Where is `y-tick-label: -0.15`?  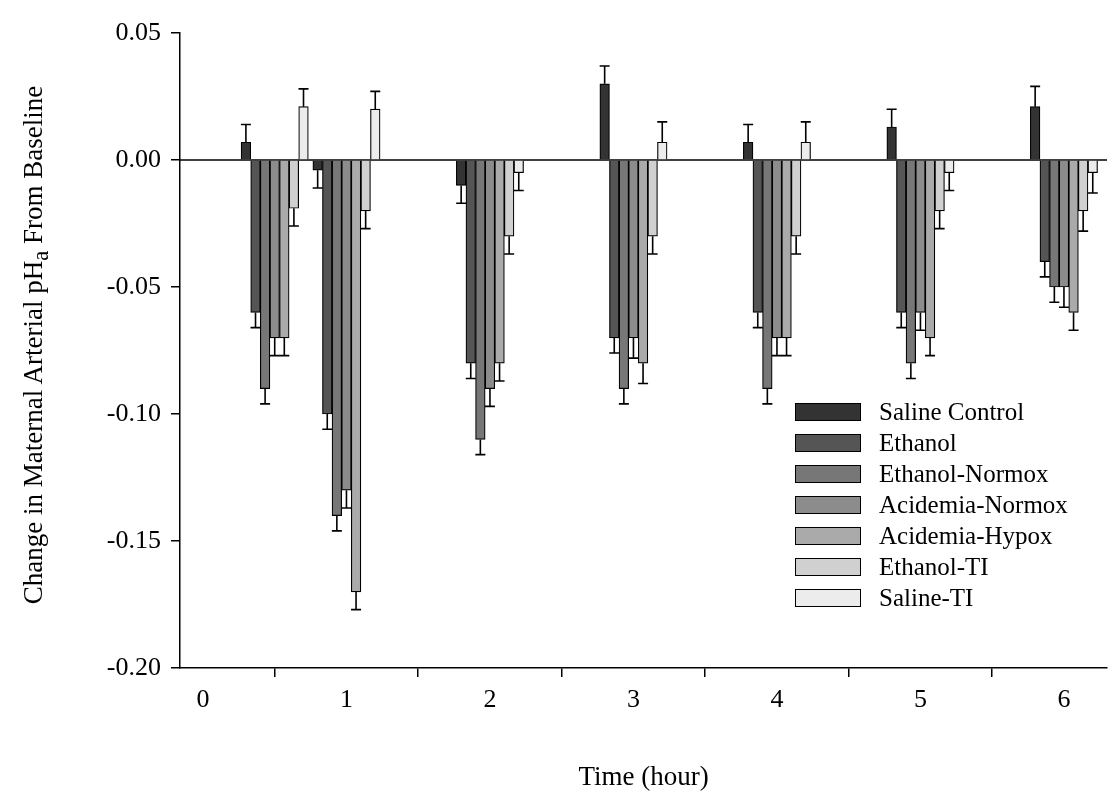
y-tick-label: -0.15 is located at coordinates (133, 539).